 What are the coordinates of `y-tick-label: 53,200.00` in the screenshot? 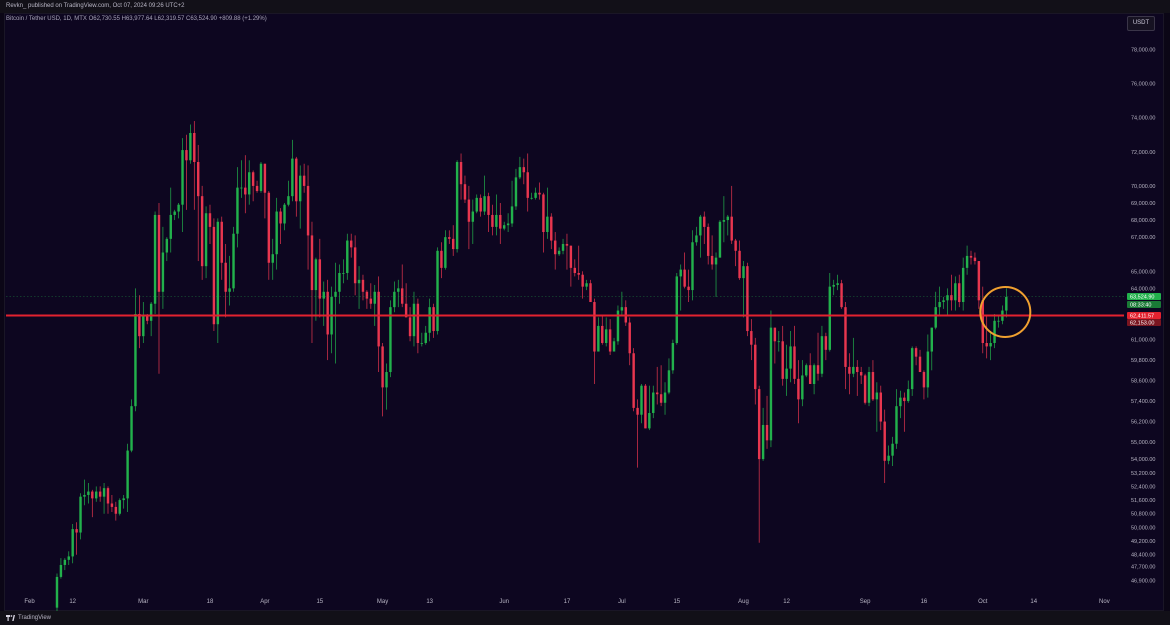 It's located at (1143, 474).